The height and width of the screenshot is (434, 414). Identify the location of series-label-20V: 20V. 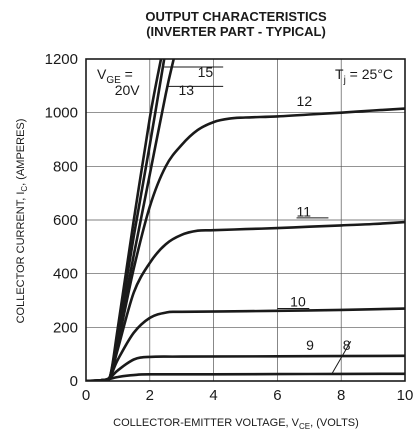
(128, 90).